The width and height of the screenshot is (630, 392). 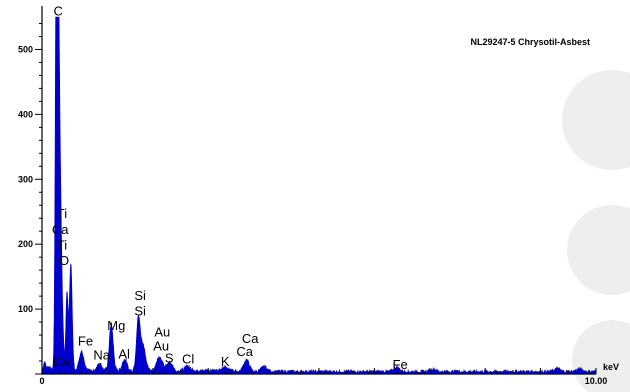 What do you see at coordinates (25, 179) in the screenshot?
I see `y-tick-label: 300` at bounding box center [25, 179].